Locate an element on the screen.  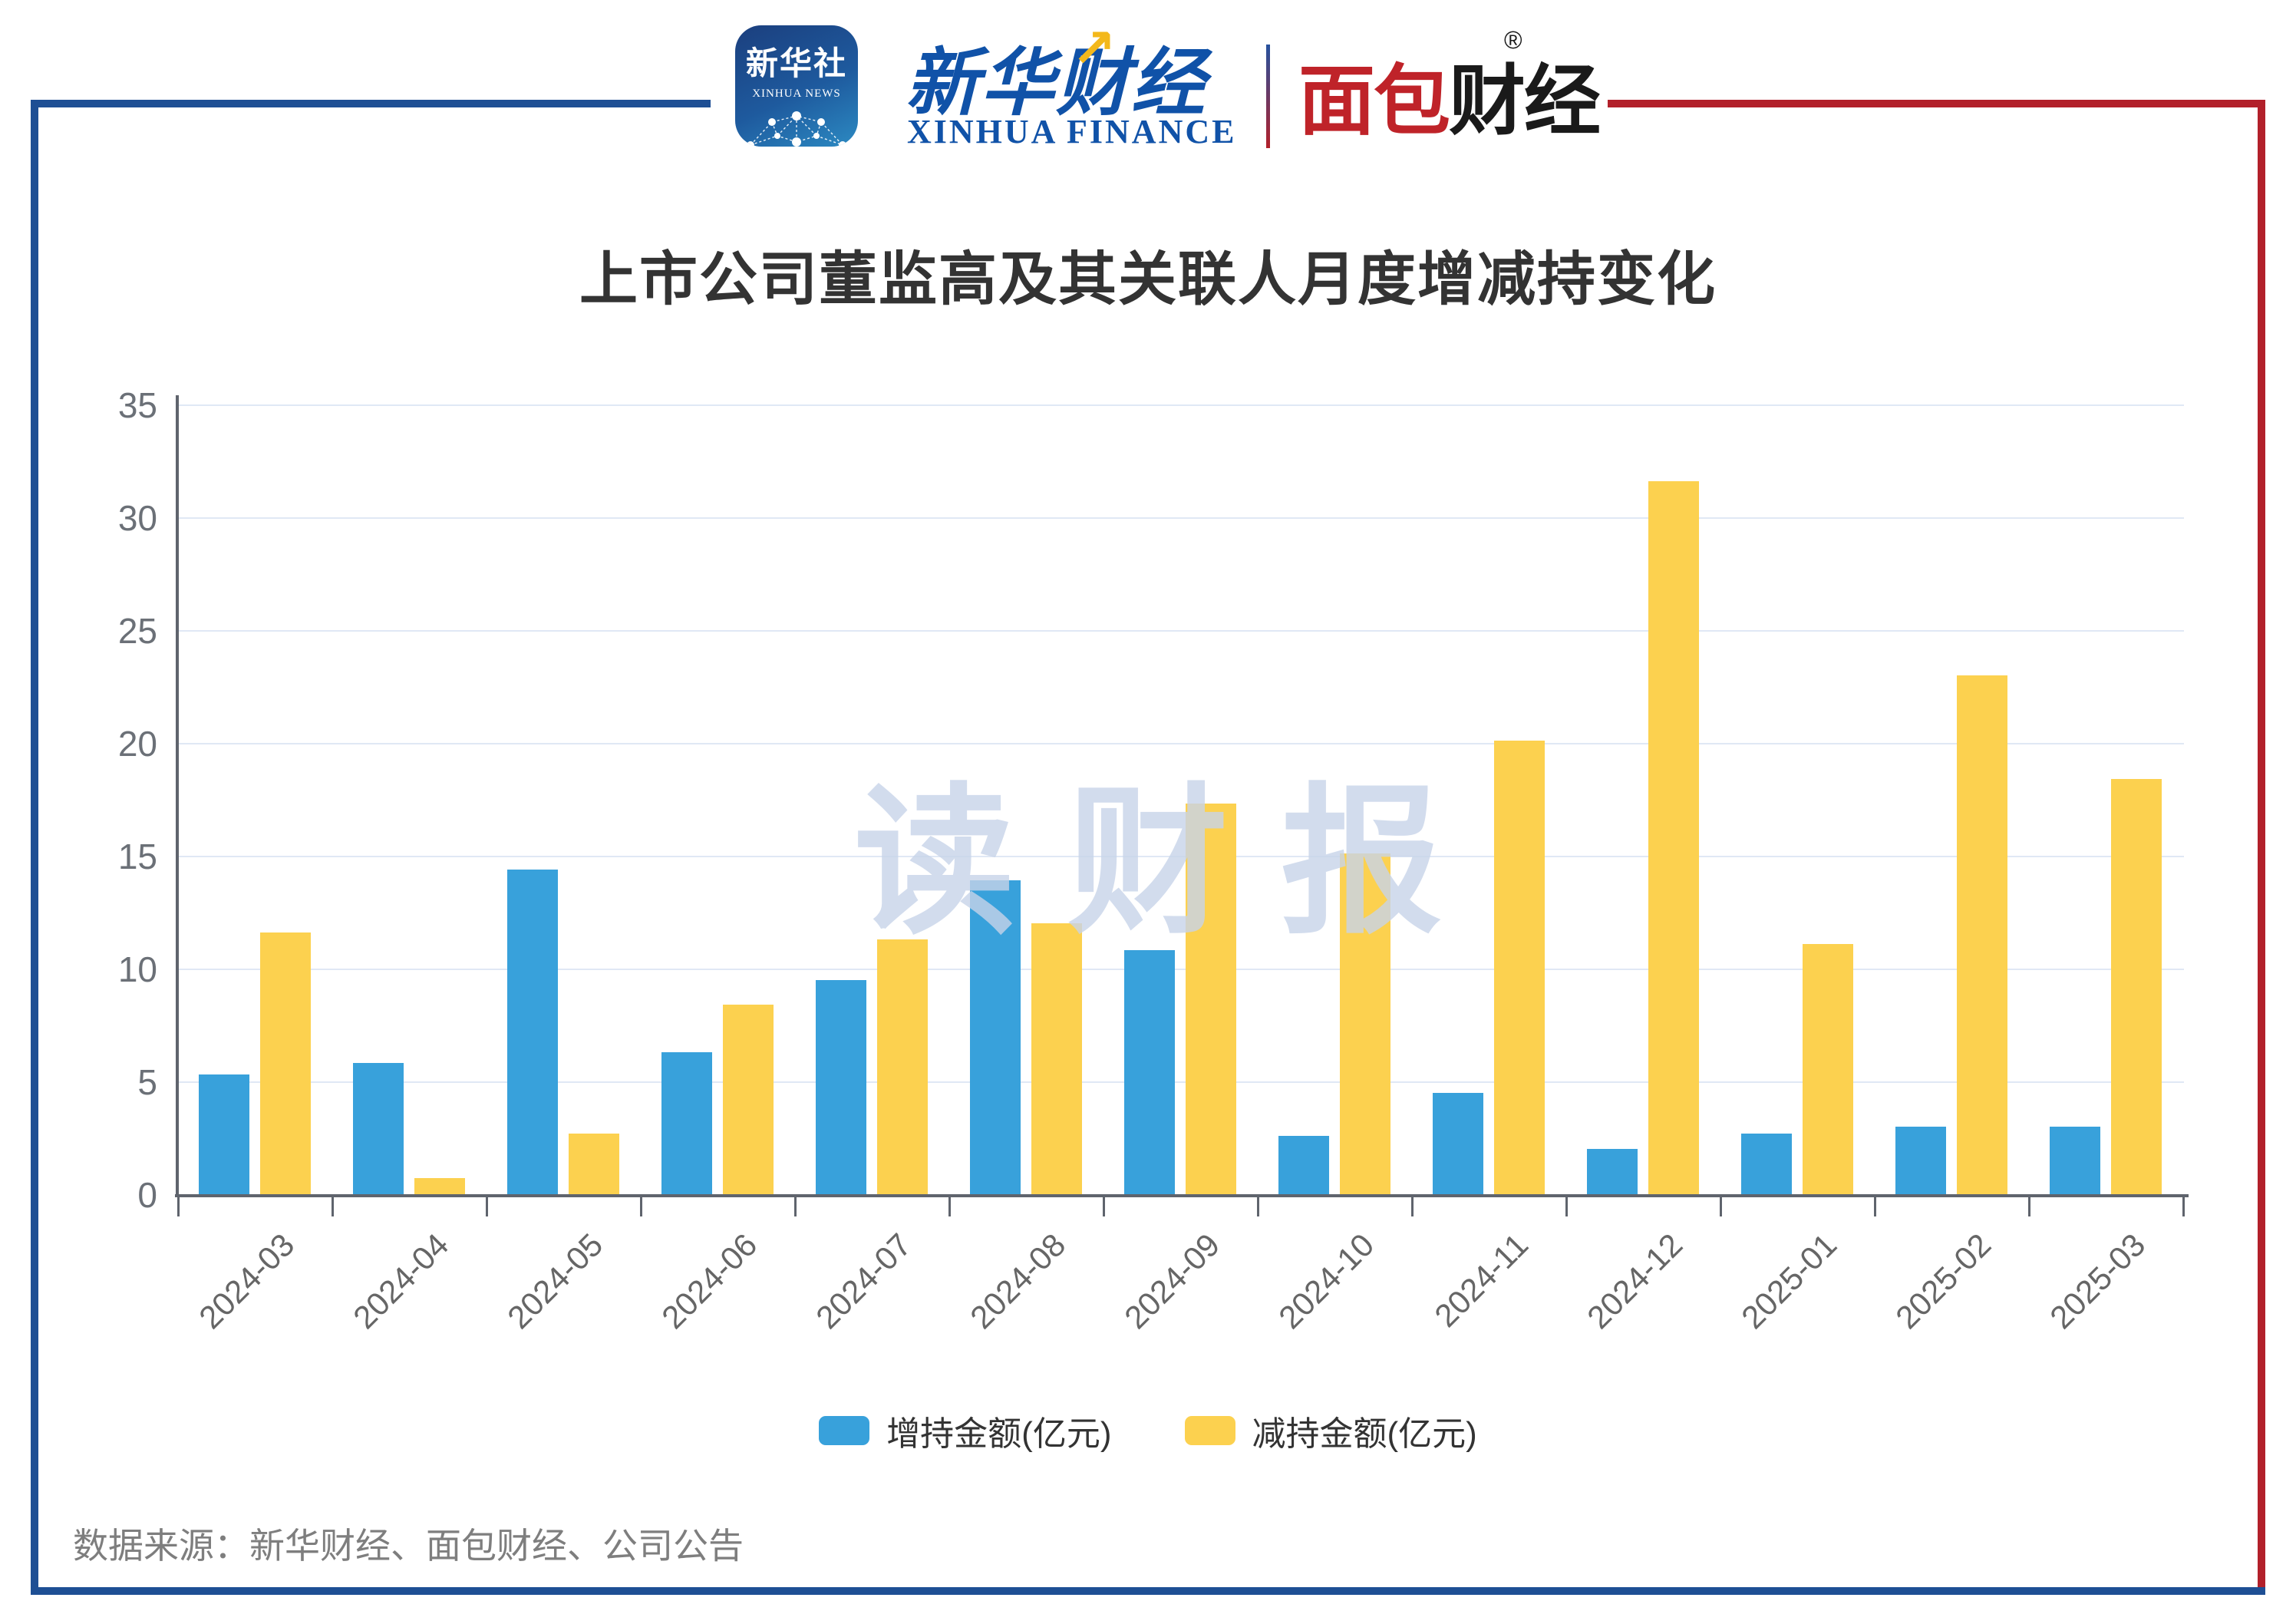
x-axis-label-2025-01: 2025-01 is located at coordinates (1789, 1281).